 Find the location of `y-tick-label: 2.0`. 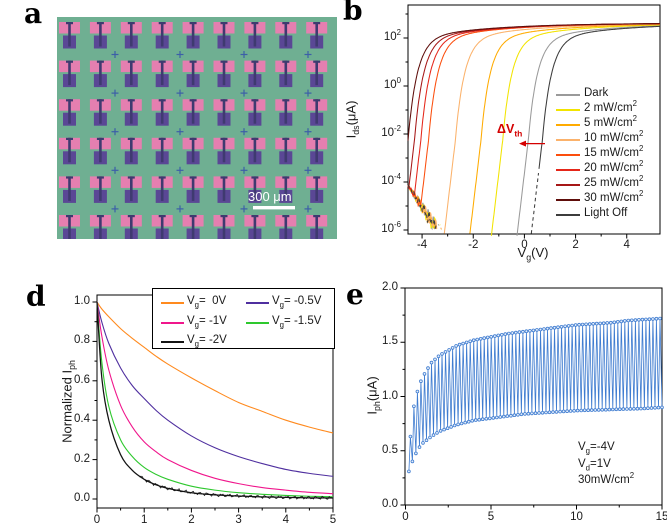

y-tick-label: 2.0 is located at coordinates (390, 287).